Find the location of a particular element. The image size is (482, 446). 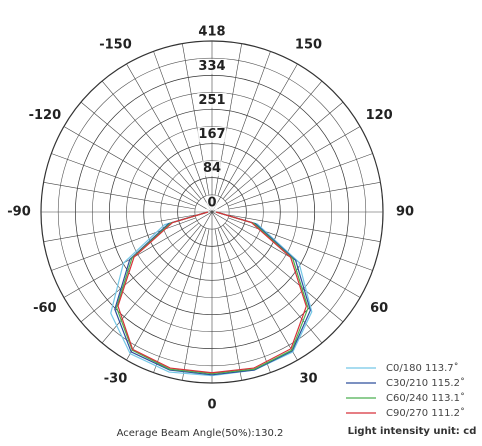

angle-label: 120 is located at coordinates (379, 115).